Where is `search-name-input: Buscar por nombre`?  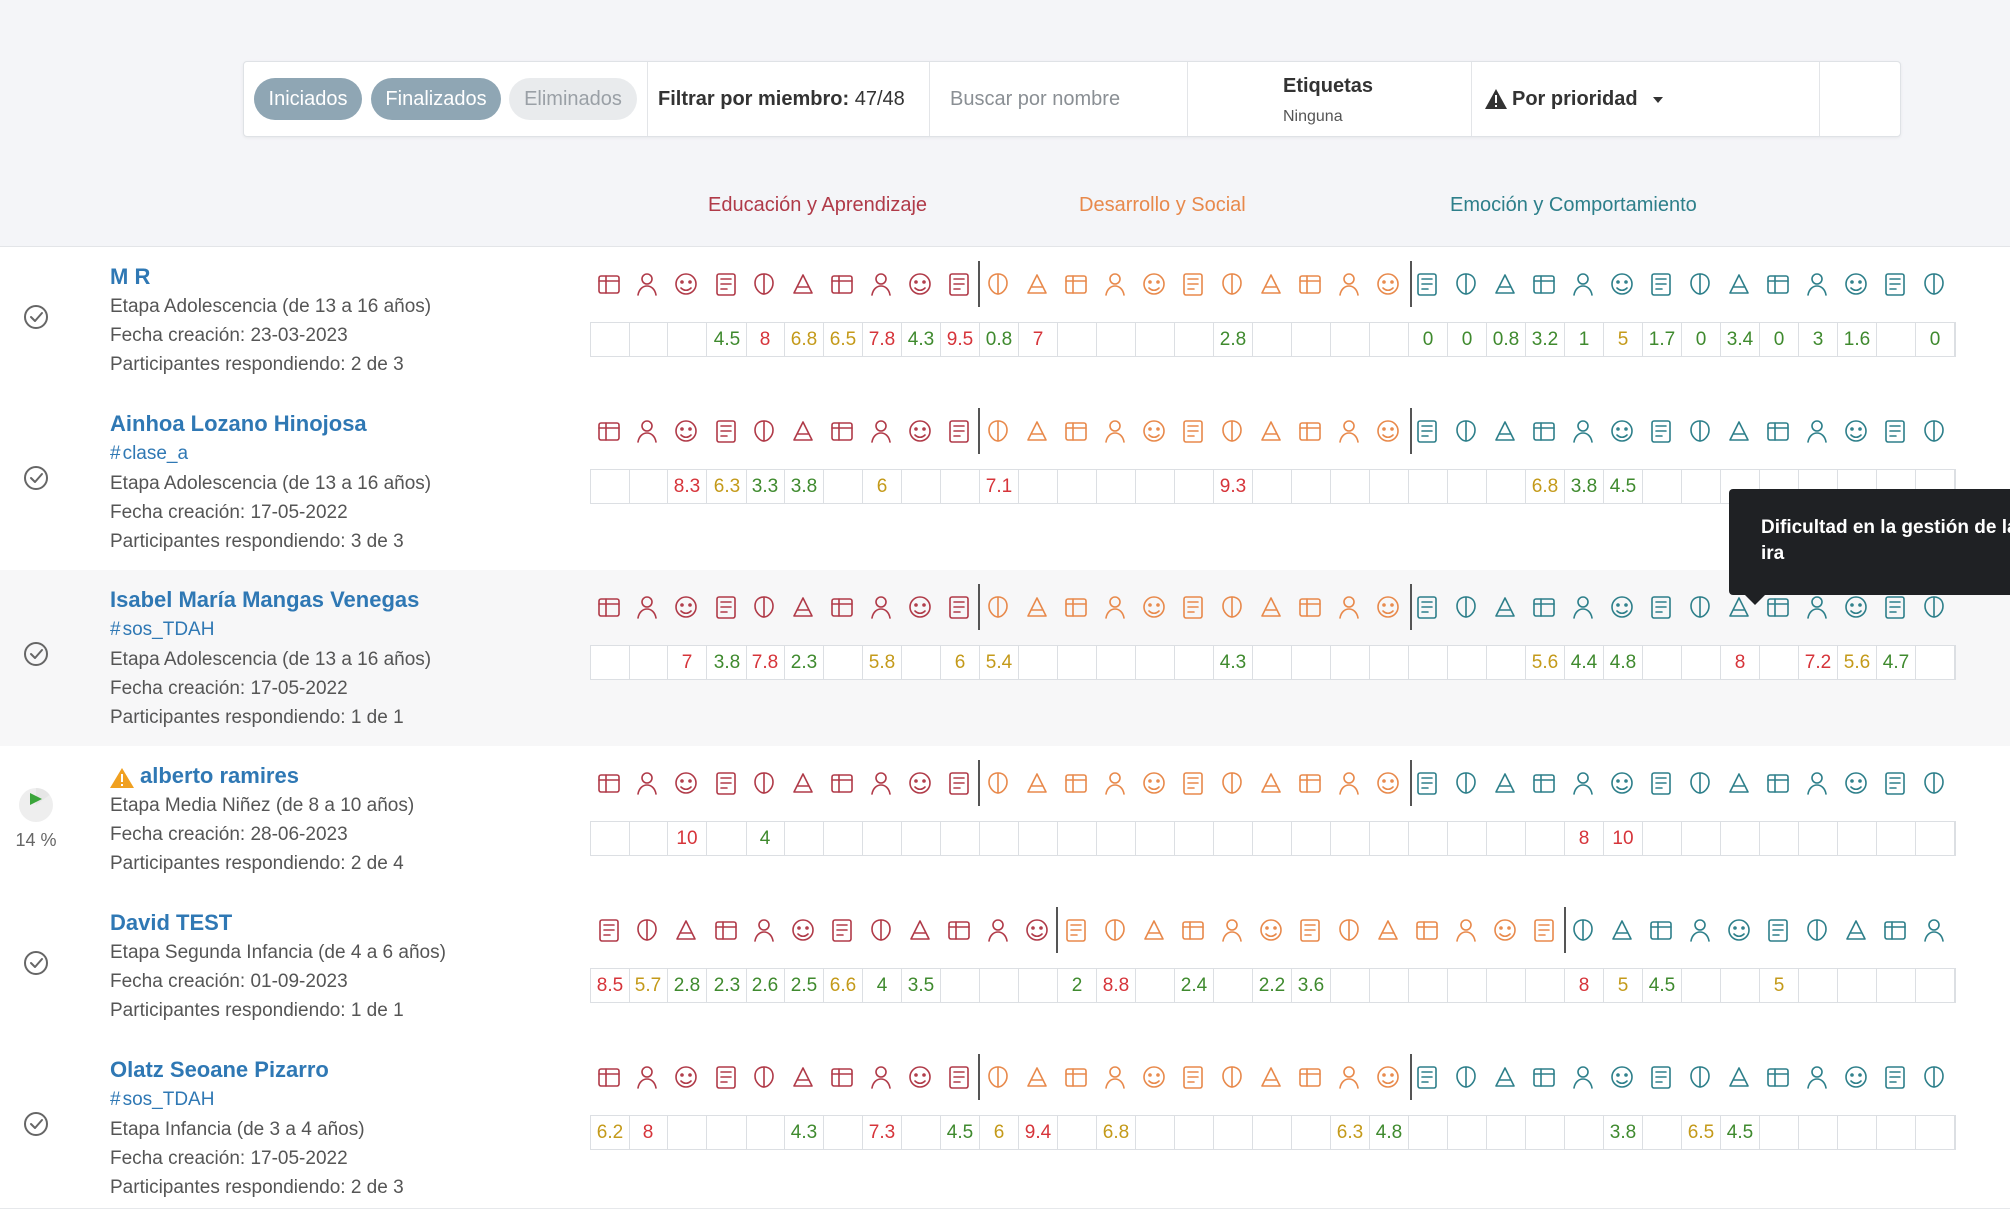
search-name-input: Buscar por nombre is located at coordinates (1058, 99).